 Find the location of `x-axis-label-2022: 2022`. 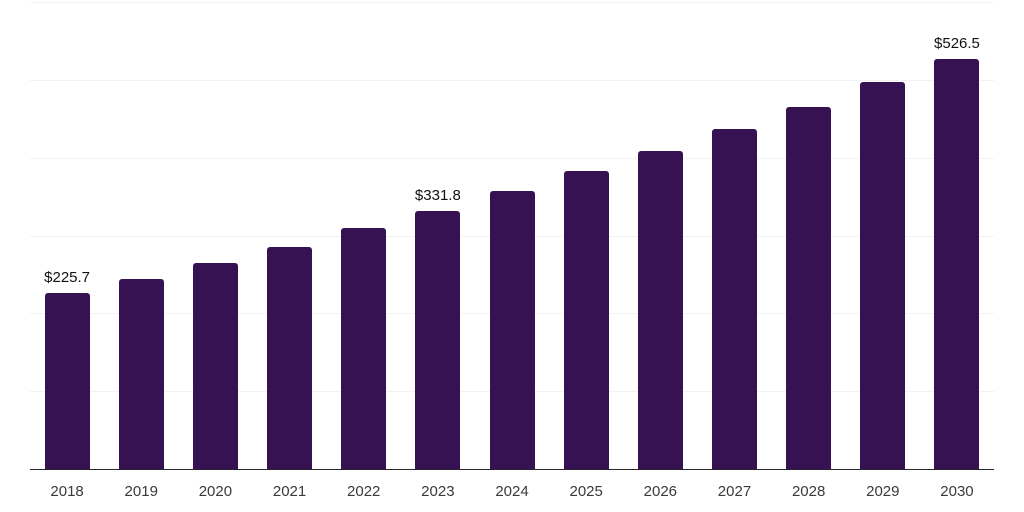

x-axis-label-2022: 2022 is located at coordinates (364, 491).